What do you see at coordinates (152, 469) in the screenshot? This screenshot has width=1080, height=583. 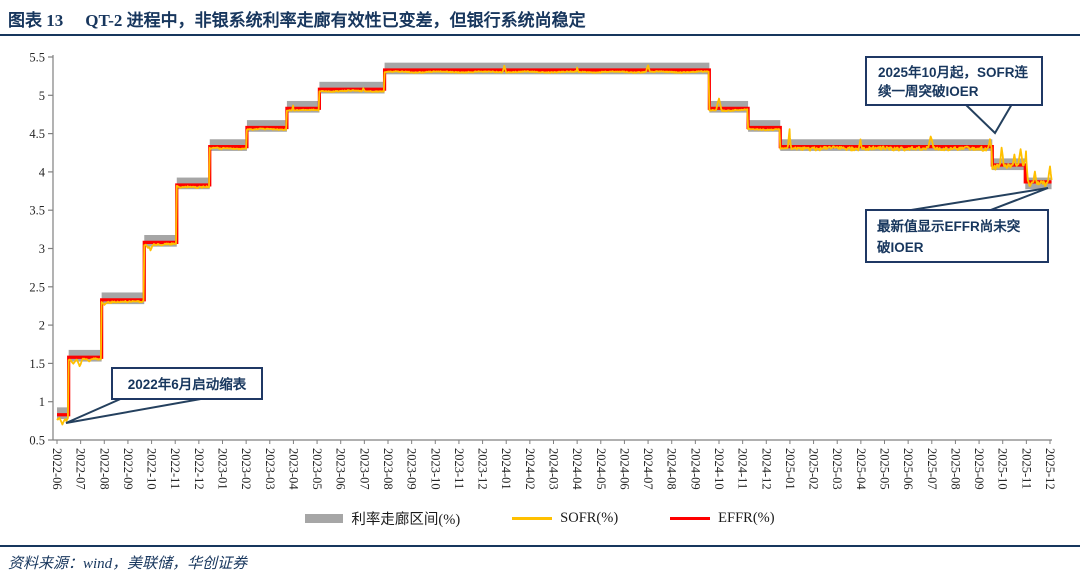 I see `x-tick-label: 2022-10` at bounding box center [152, 469].